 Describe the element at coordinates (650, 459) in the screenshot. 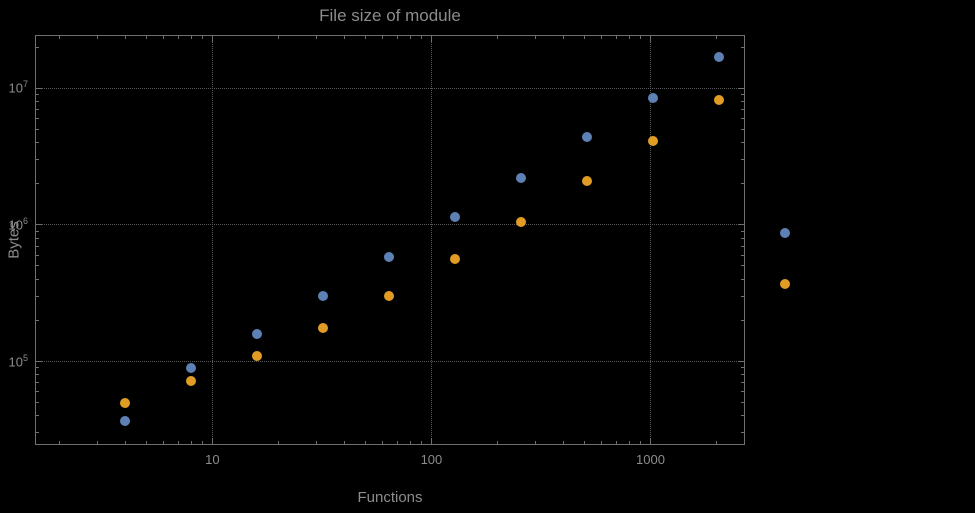

I see `x-tick-label-1000: 1000` at that location.